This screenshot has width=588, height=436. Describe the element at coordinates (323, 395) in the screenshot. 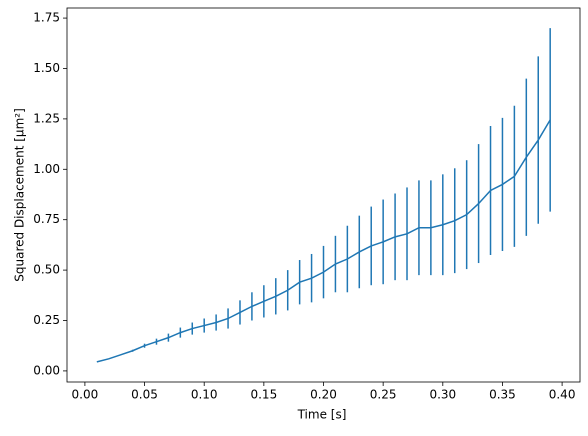

I see `x-tick-label: 0.20` at that location.